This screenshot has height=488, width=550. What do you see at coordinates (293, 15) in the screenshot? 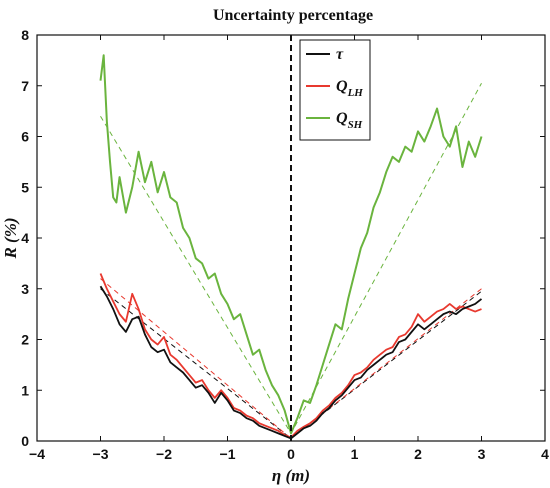
I see `chart-title: Uncertainty percentage` at bounding box center [293, 15].